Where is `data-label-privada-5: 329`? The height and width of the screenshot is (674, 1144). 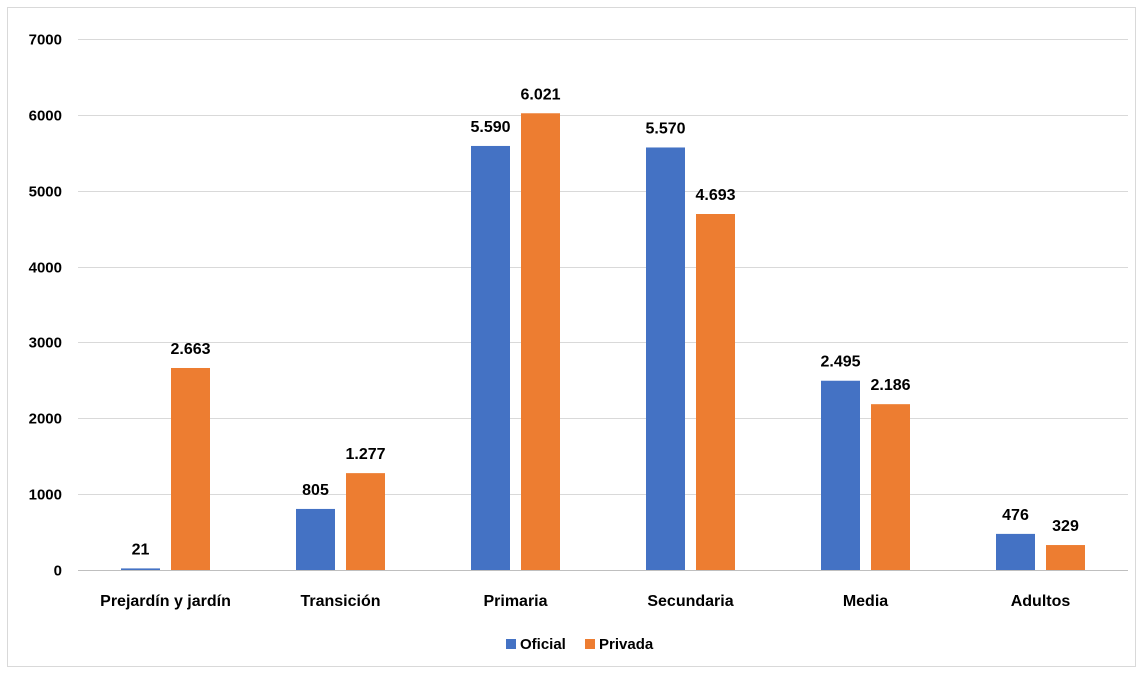
data-label-privada-5: 329 is located at coordinates (1065, 526).